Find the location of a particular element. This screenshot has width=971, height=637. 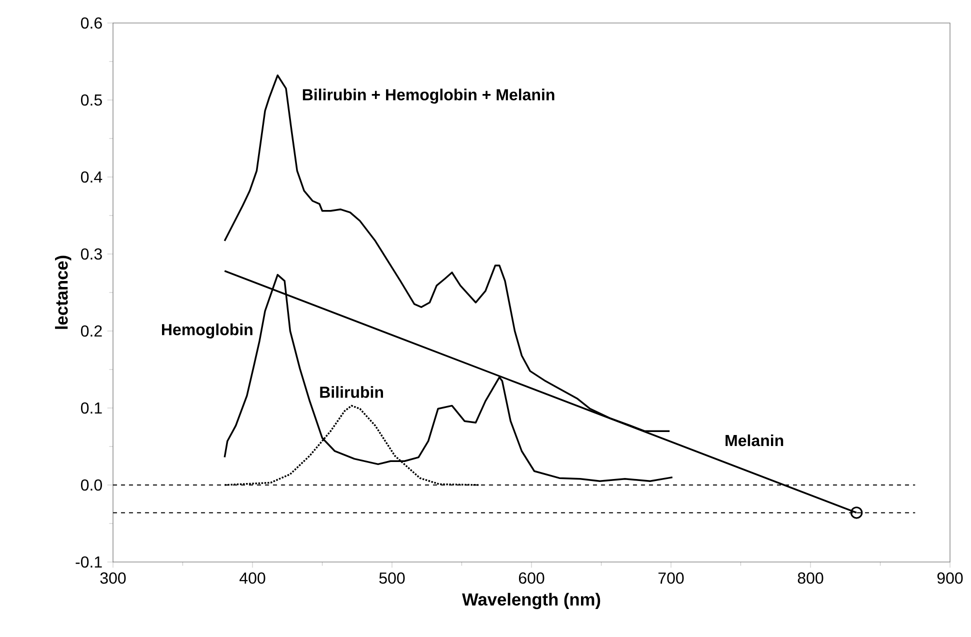

series-label: Hemoglobin is located at coordinates (207, 331).